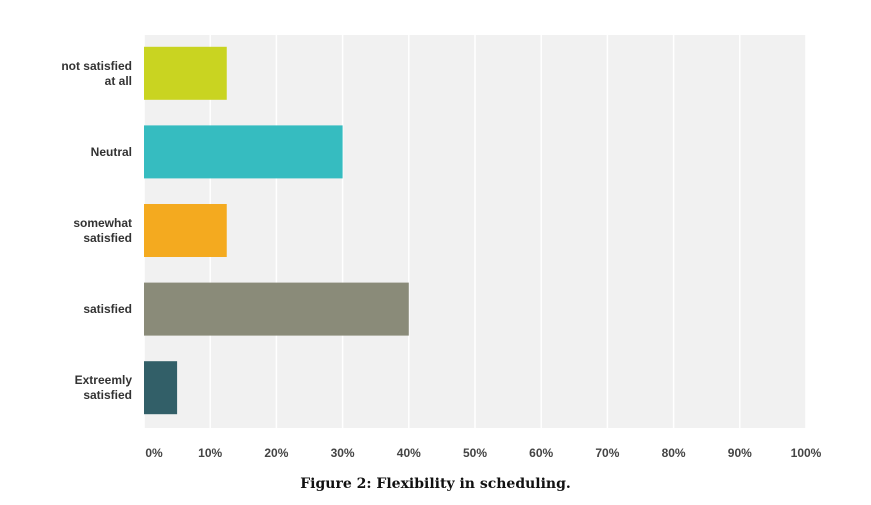  What do you see at coordinates (806, 453) in the screenshot?
I see `x-tick-label: 100%` at bounding box center [806, 453].